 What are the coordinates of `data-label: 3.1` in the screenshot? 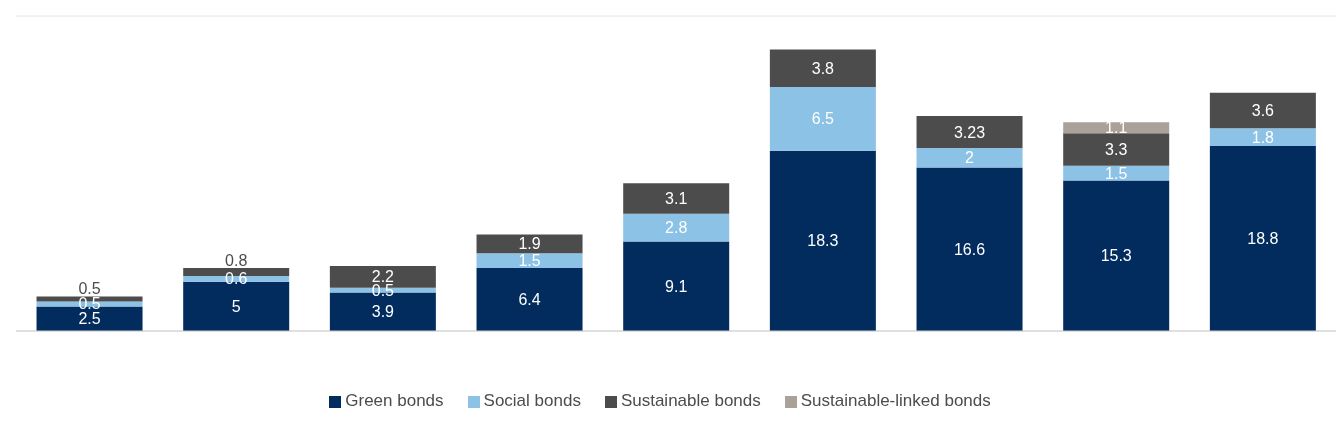 It's located at (676, 199).